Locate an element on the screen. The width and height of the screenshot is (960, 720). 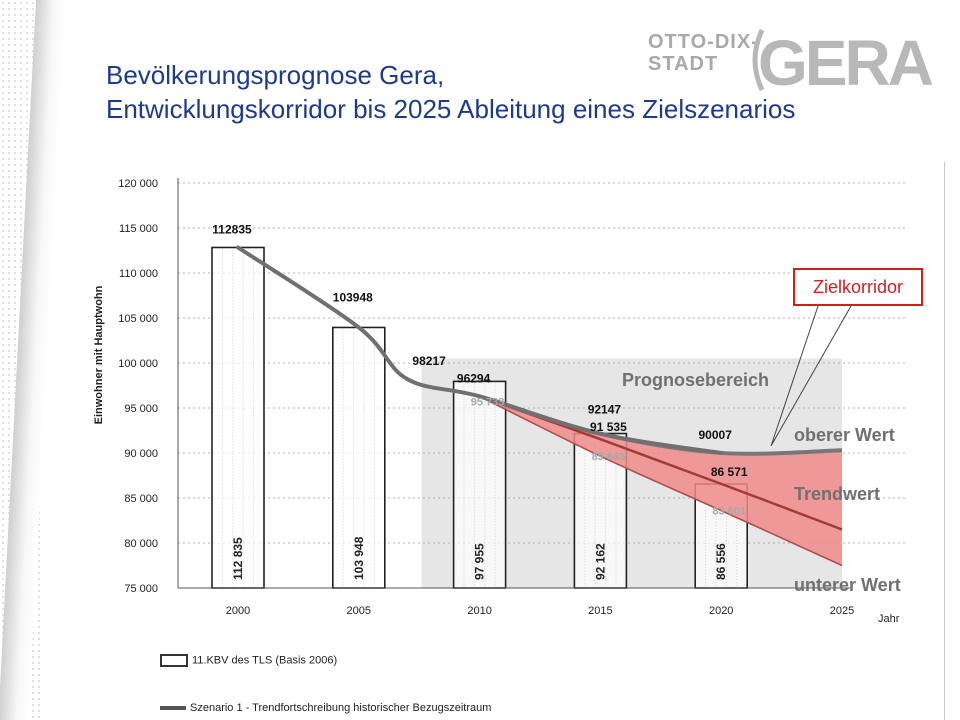
zielkorridor-area is located at coordinates (660, 481).